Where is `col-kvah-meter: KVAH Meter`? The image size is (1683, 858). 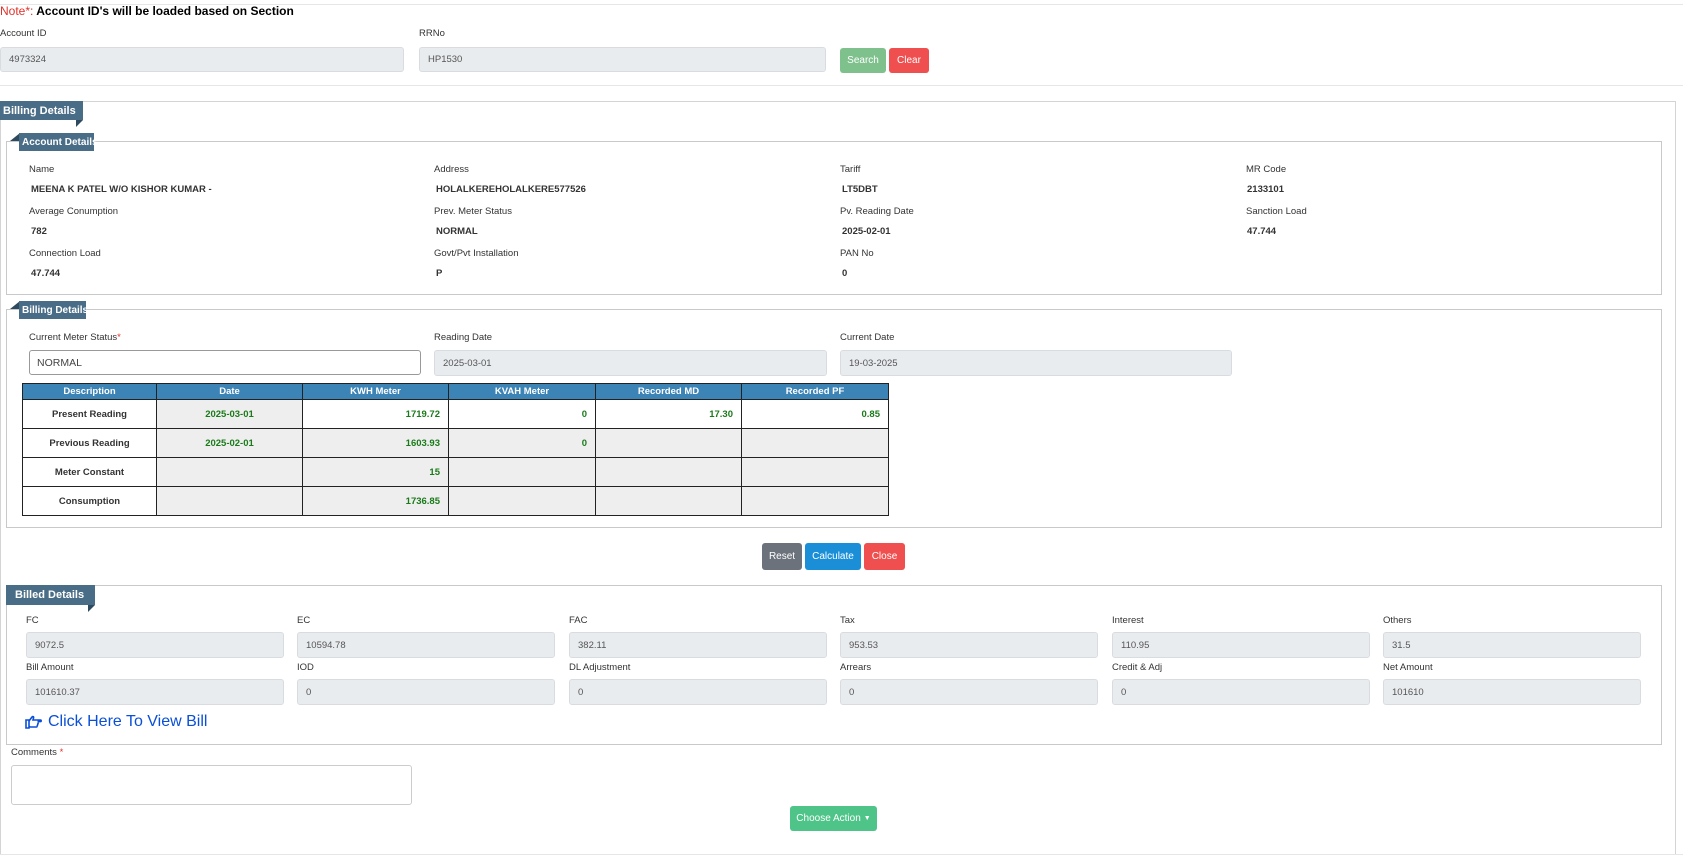 col-kvah-meter: KVAH Meter is located at coordinates (522, 391).